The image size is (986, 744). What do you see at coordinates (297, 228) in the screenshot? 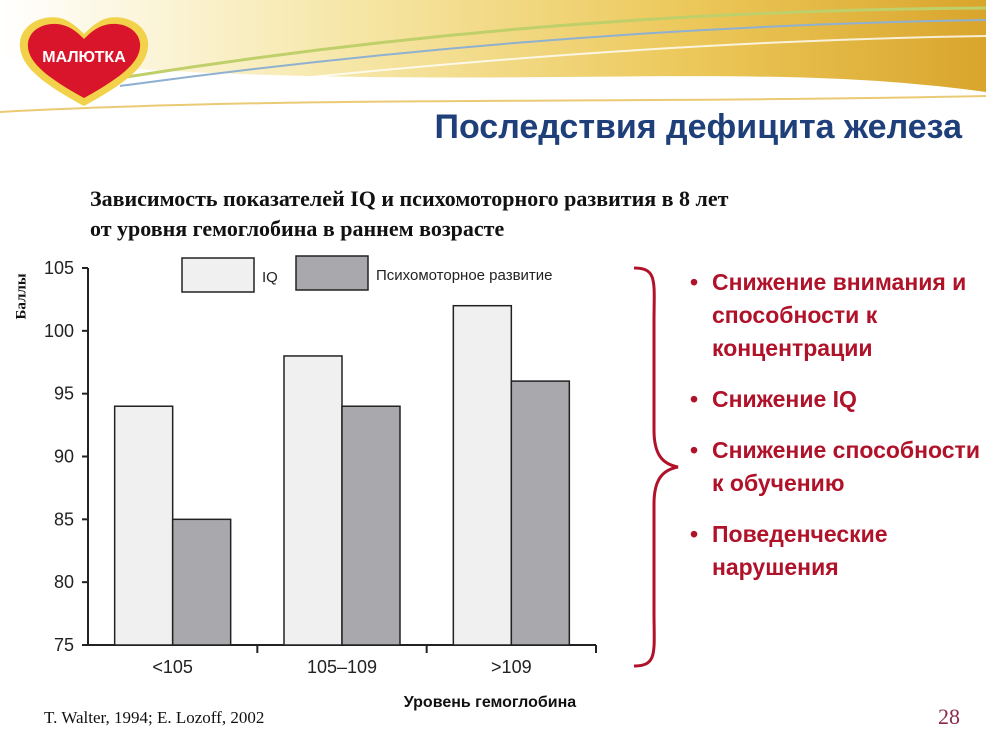
I see `subtitle-line-2: от уровня гемоглобина в раннем возрасте` at bounding box center [297, 228].